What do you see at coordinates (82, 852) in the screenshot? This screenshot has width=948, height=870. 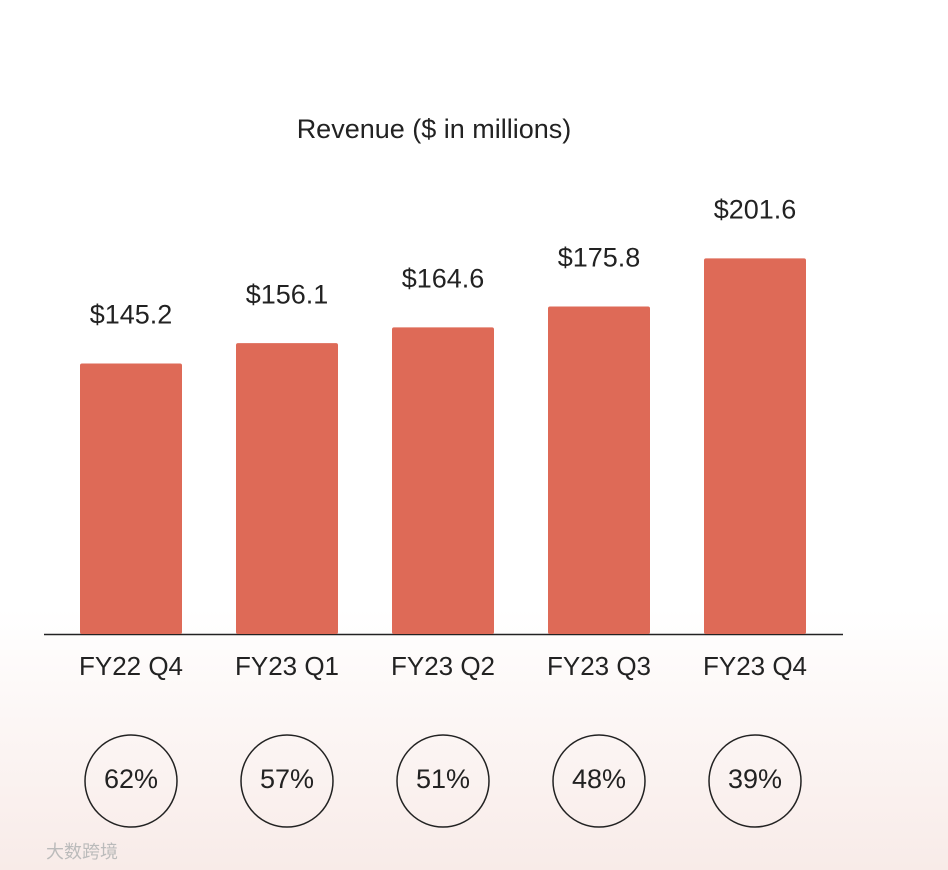 I see `watermark: 大数跨境` at bounding box center [82, 852].